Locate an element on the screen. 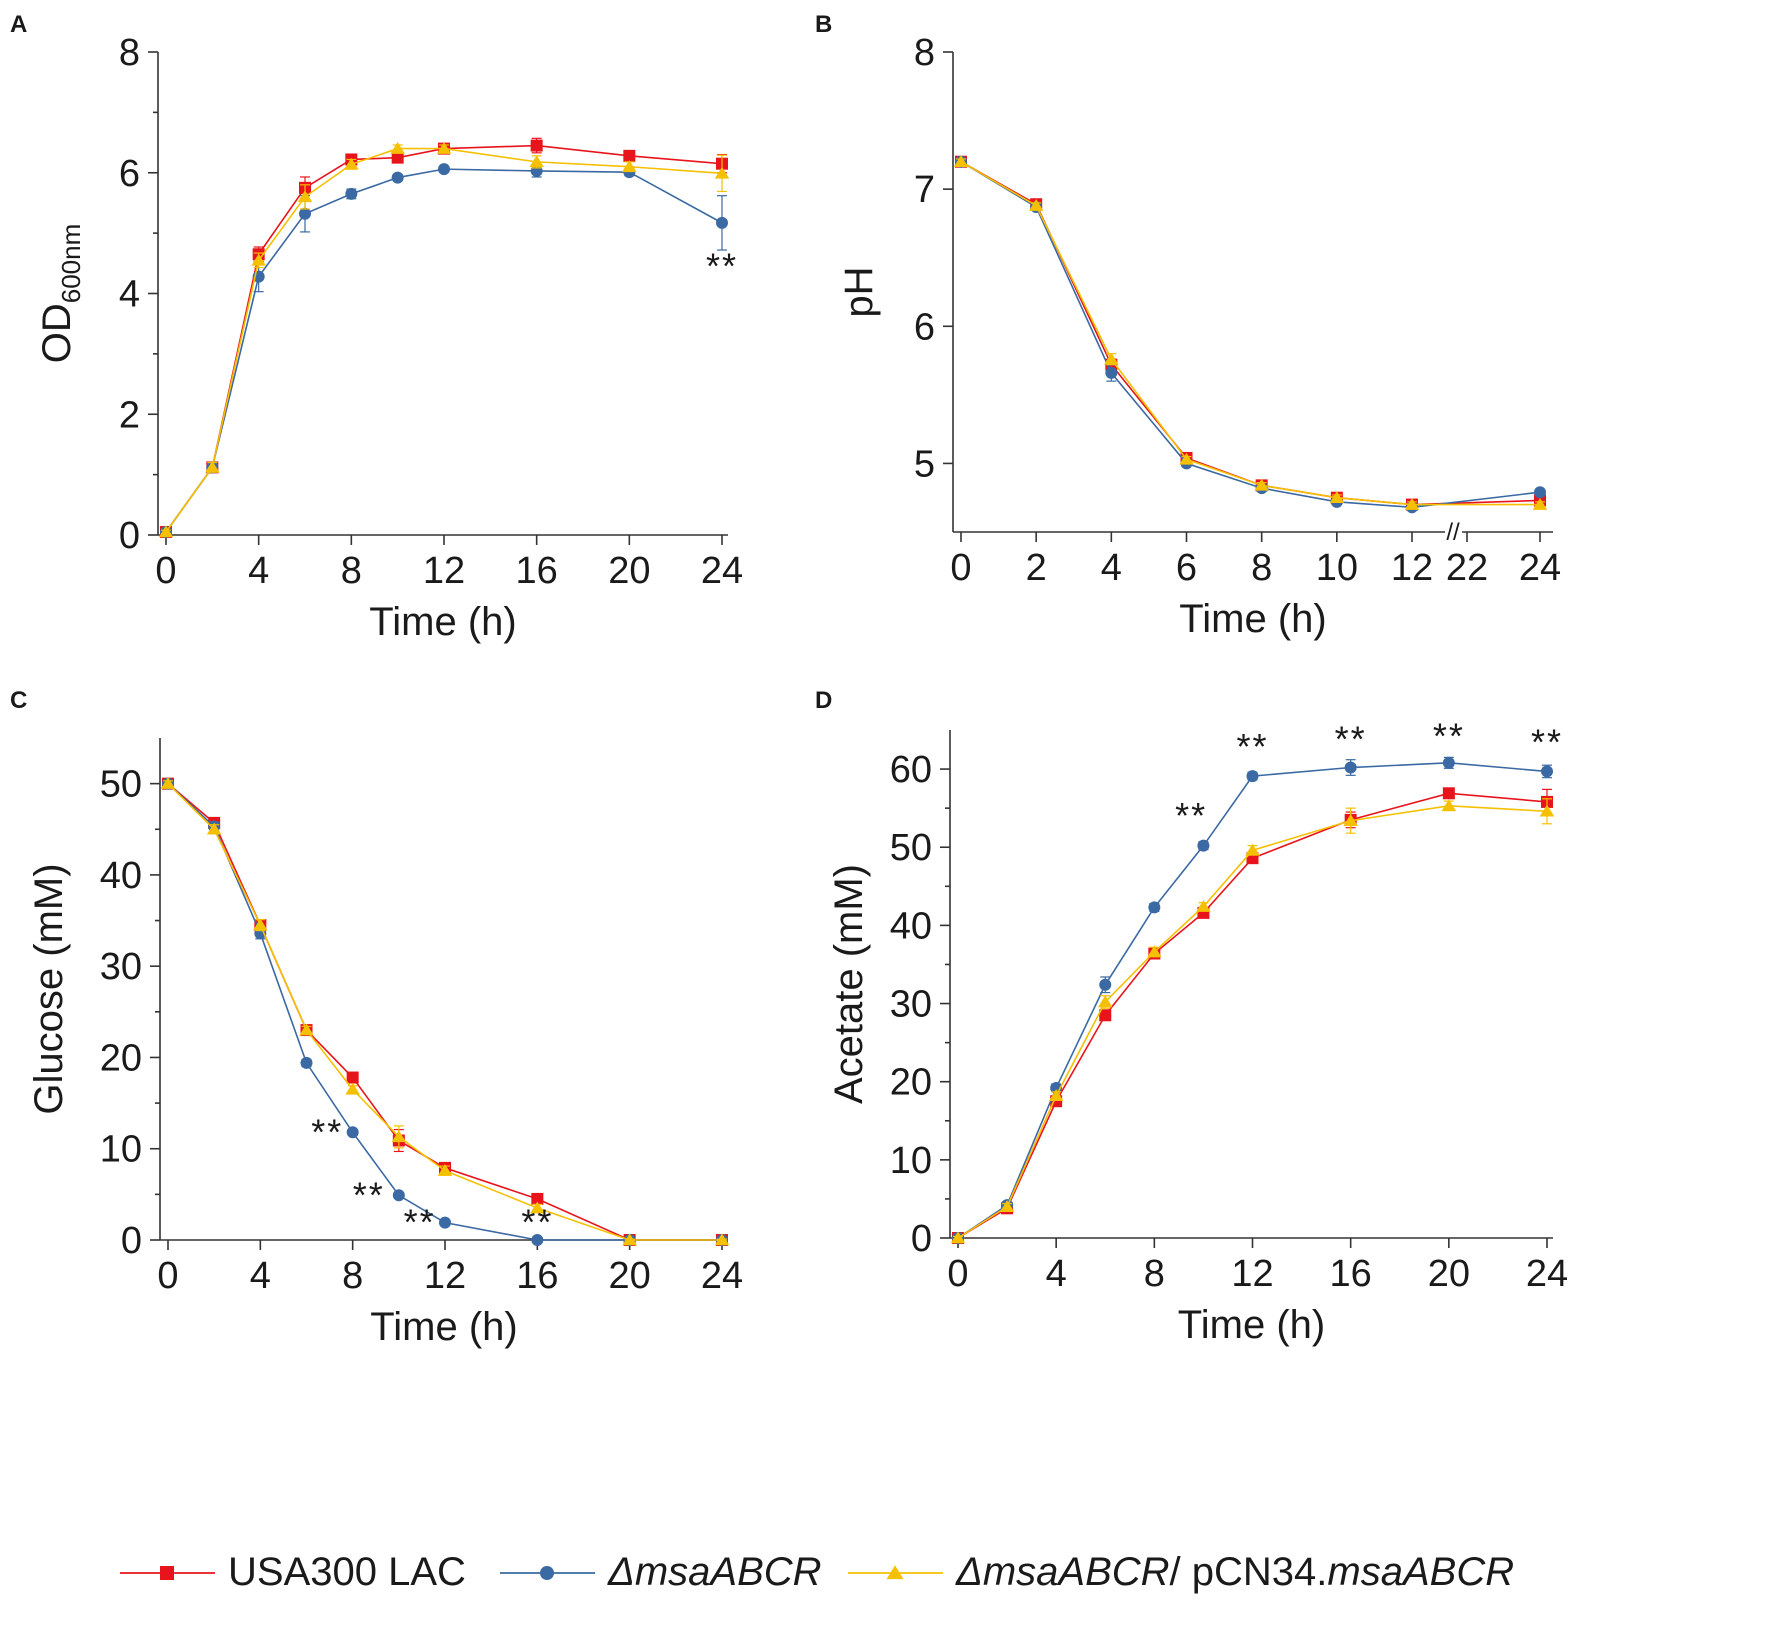  legend-label: ΔmsaABCR is located at coordinates (714, 1572).